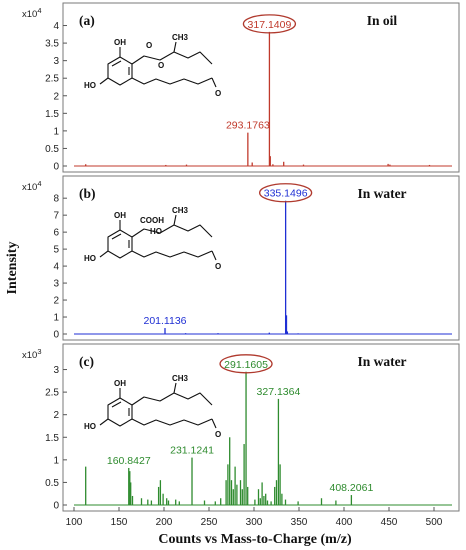  What do you see at coordinates (87, 193) in the screenshot?
I see `panel-tag: (b)` at bounding box center [87, 193].